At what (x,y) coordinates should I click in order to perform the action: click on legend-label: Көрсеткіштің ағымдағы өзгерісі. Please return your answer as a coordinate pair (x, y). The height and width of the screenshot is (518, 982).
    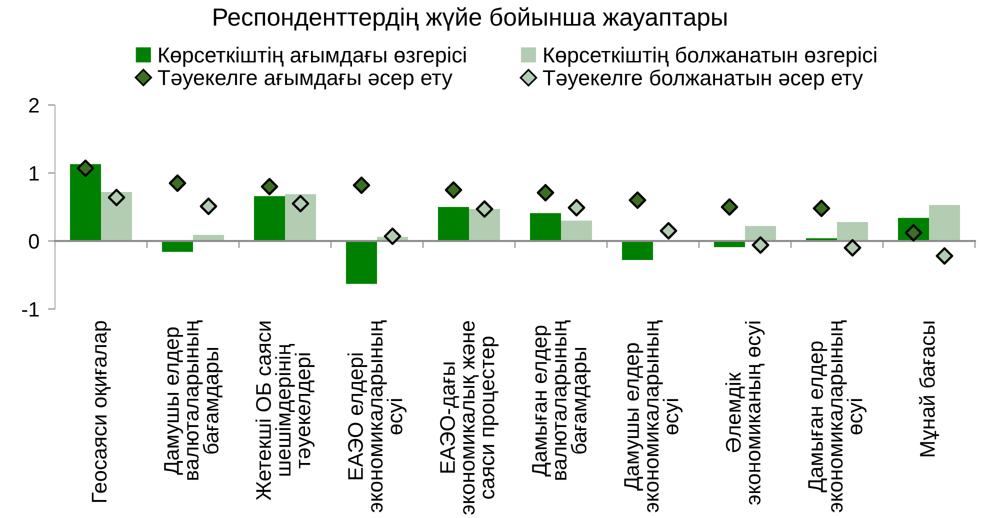
    Looking at the image, I should click on (312, 56).